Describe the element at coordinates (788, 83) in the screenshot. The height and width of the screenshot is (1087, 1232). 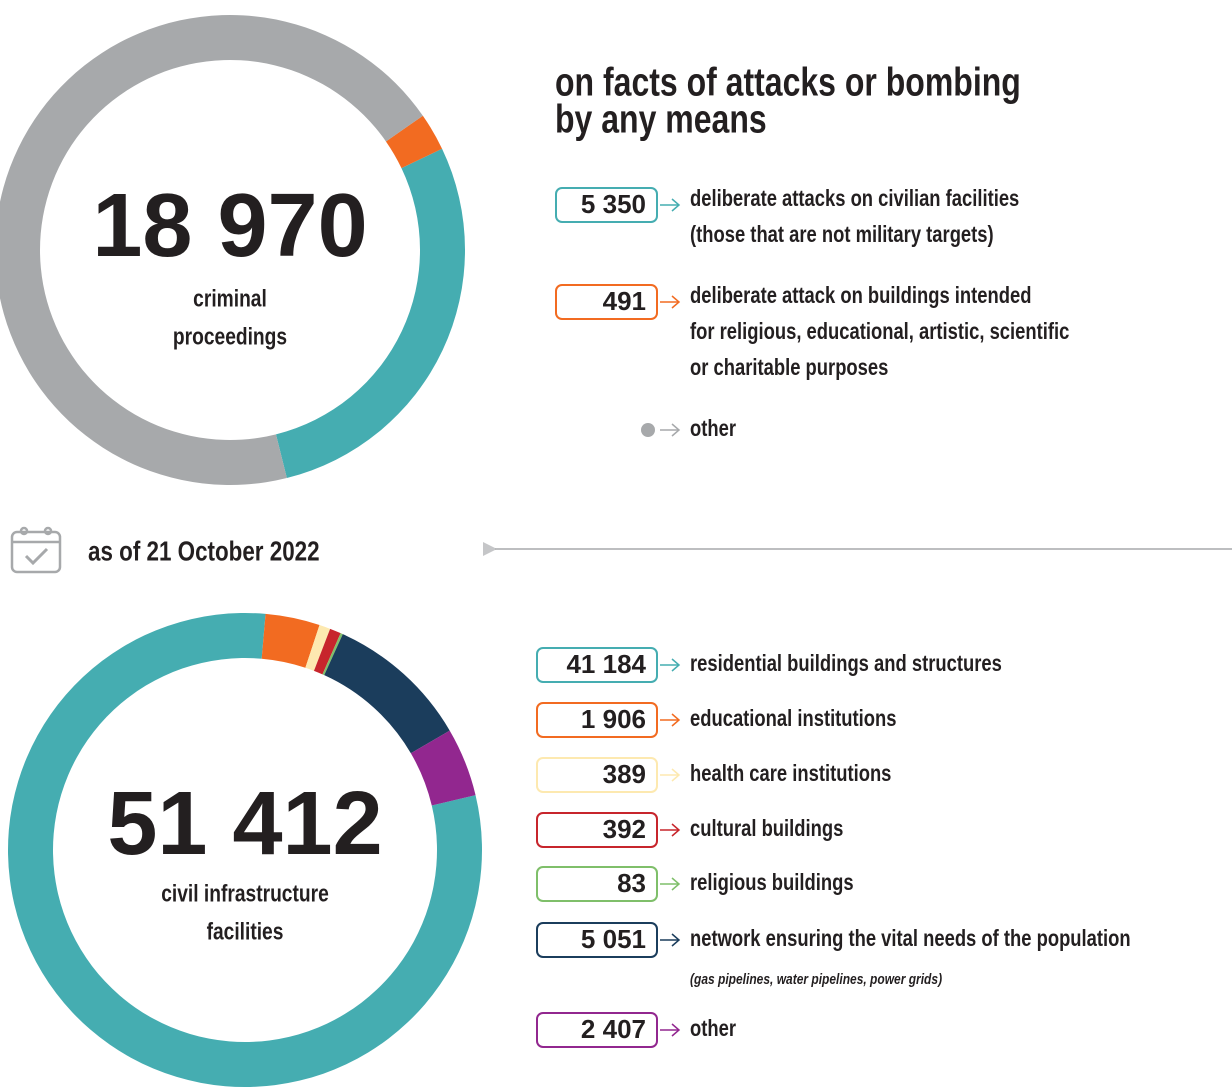
I see `section-title: on facts of attacks or bombing` at that location.